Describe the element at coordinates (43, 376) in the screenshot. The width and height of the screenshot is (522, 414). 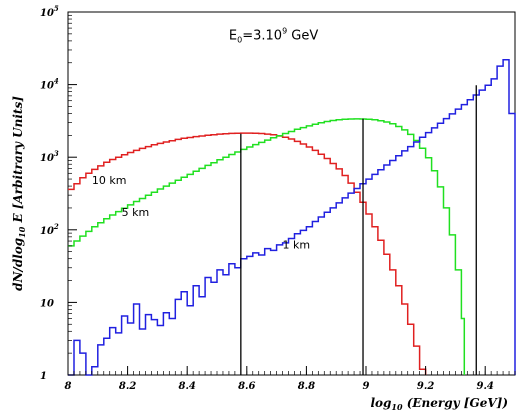
I see `y-tick-label: 1` at that location.